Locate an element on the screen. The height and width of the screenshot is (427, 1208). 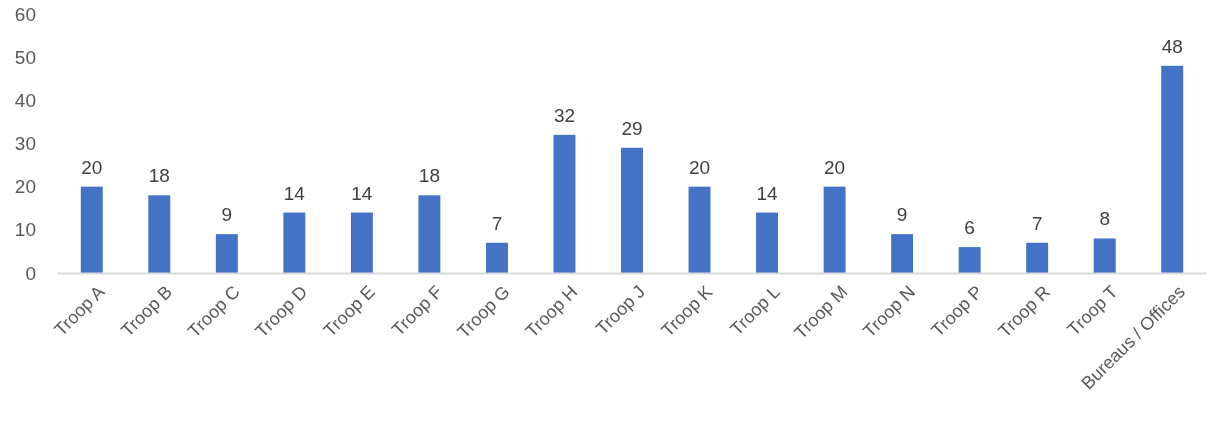
y-tick-label: 60 is located at coordinates (25, 14).